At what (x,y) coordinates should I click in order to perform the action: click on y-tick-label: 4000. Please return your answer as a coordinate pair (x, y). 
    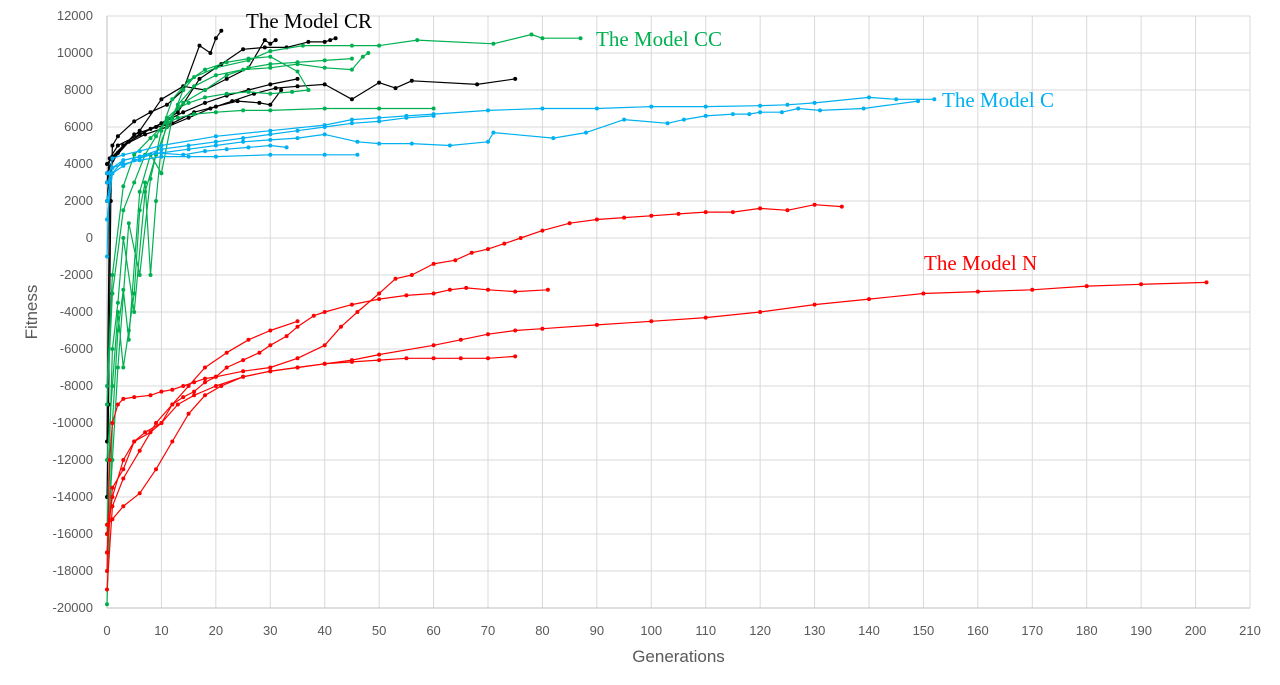
    Looking at the image, I should click on (78, 163).